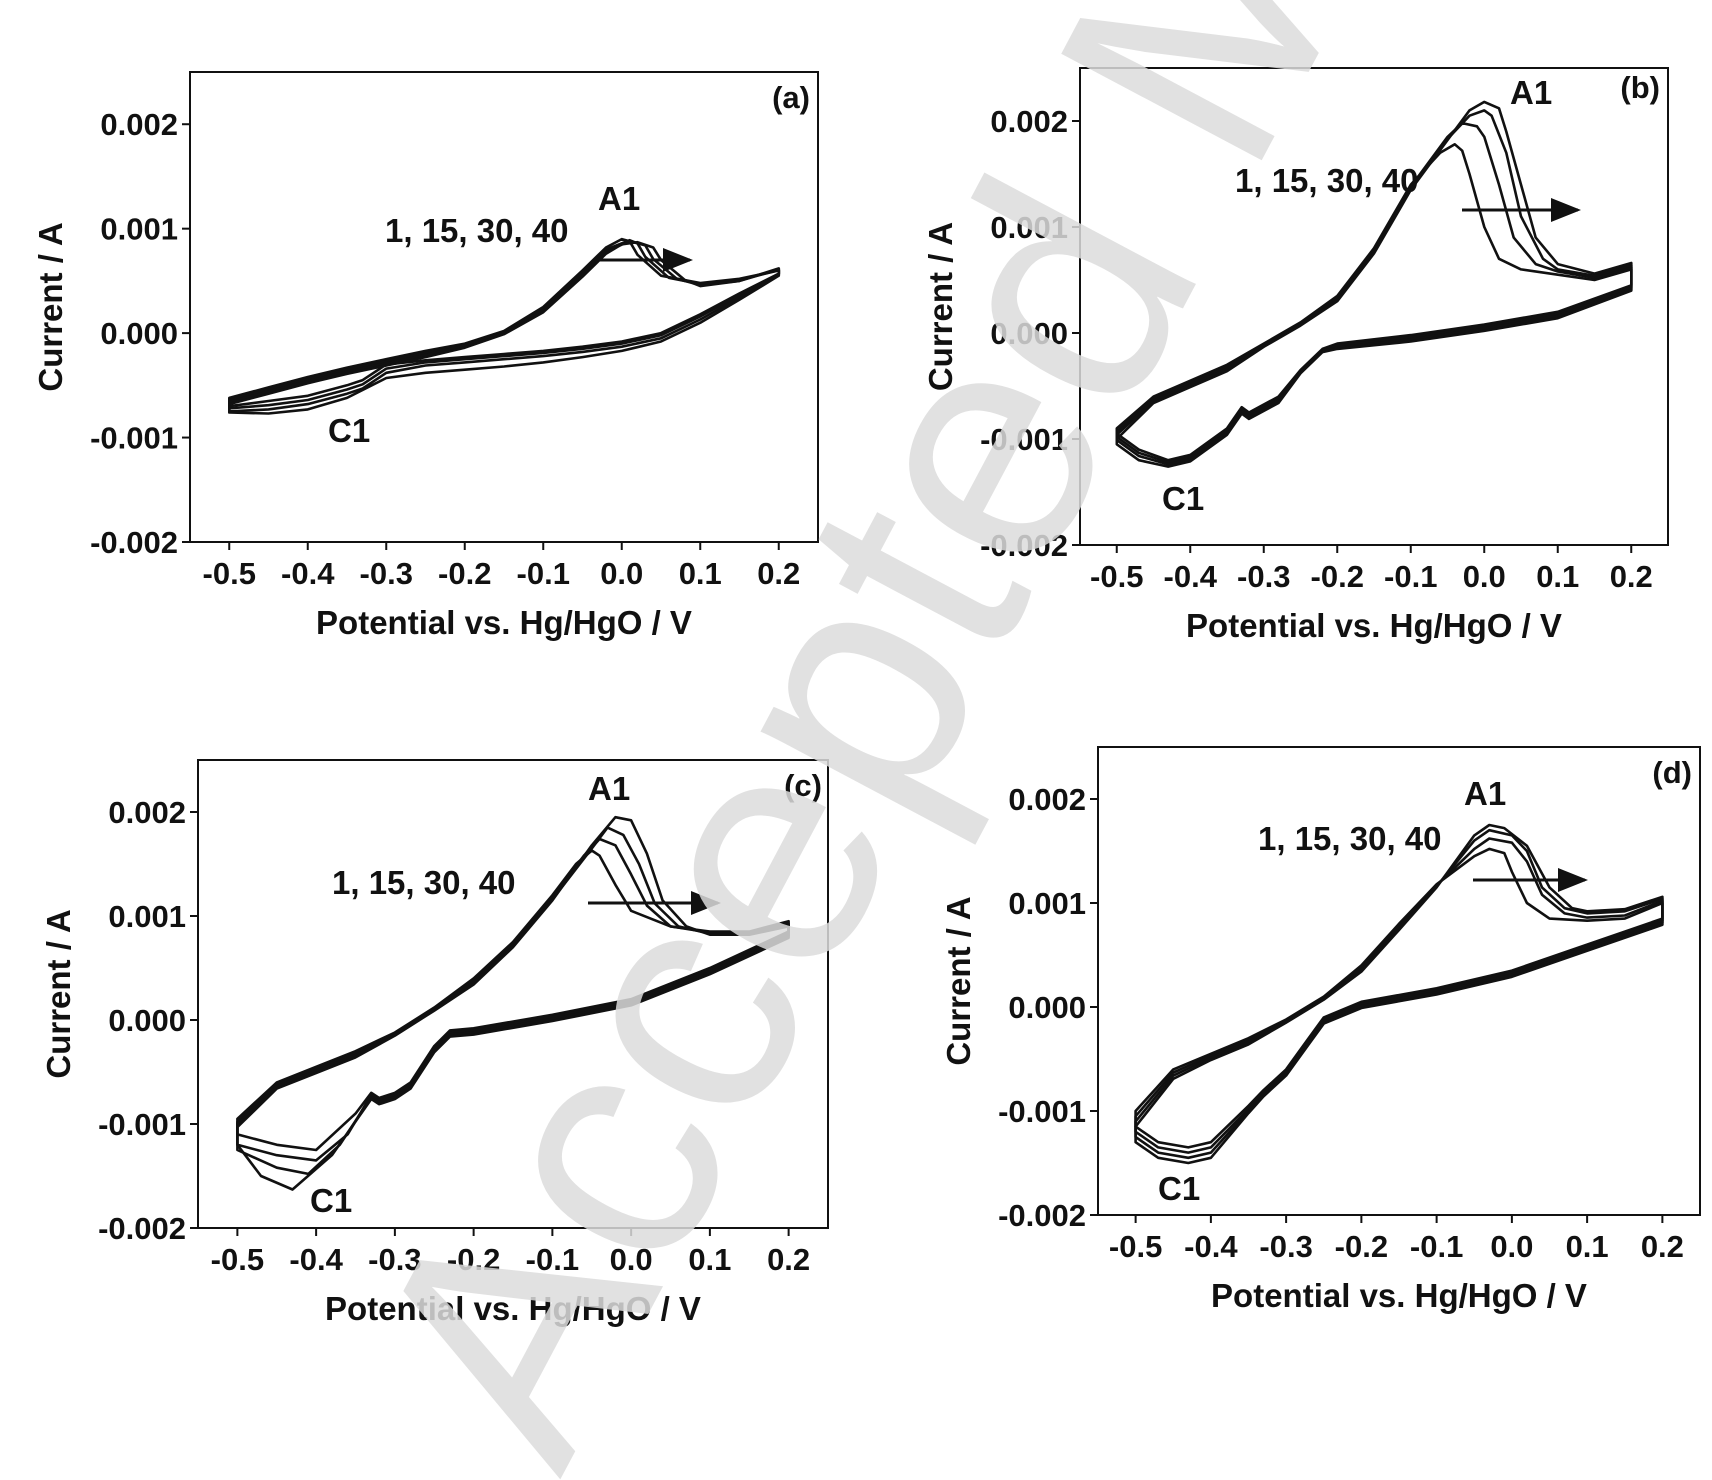 The height and width of the screenshot is (1480, 1712). Describe the element at coordinates (803, 785) in the screenshot. I see `panel-label: (c)` at that location.